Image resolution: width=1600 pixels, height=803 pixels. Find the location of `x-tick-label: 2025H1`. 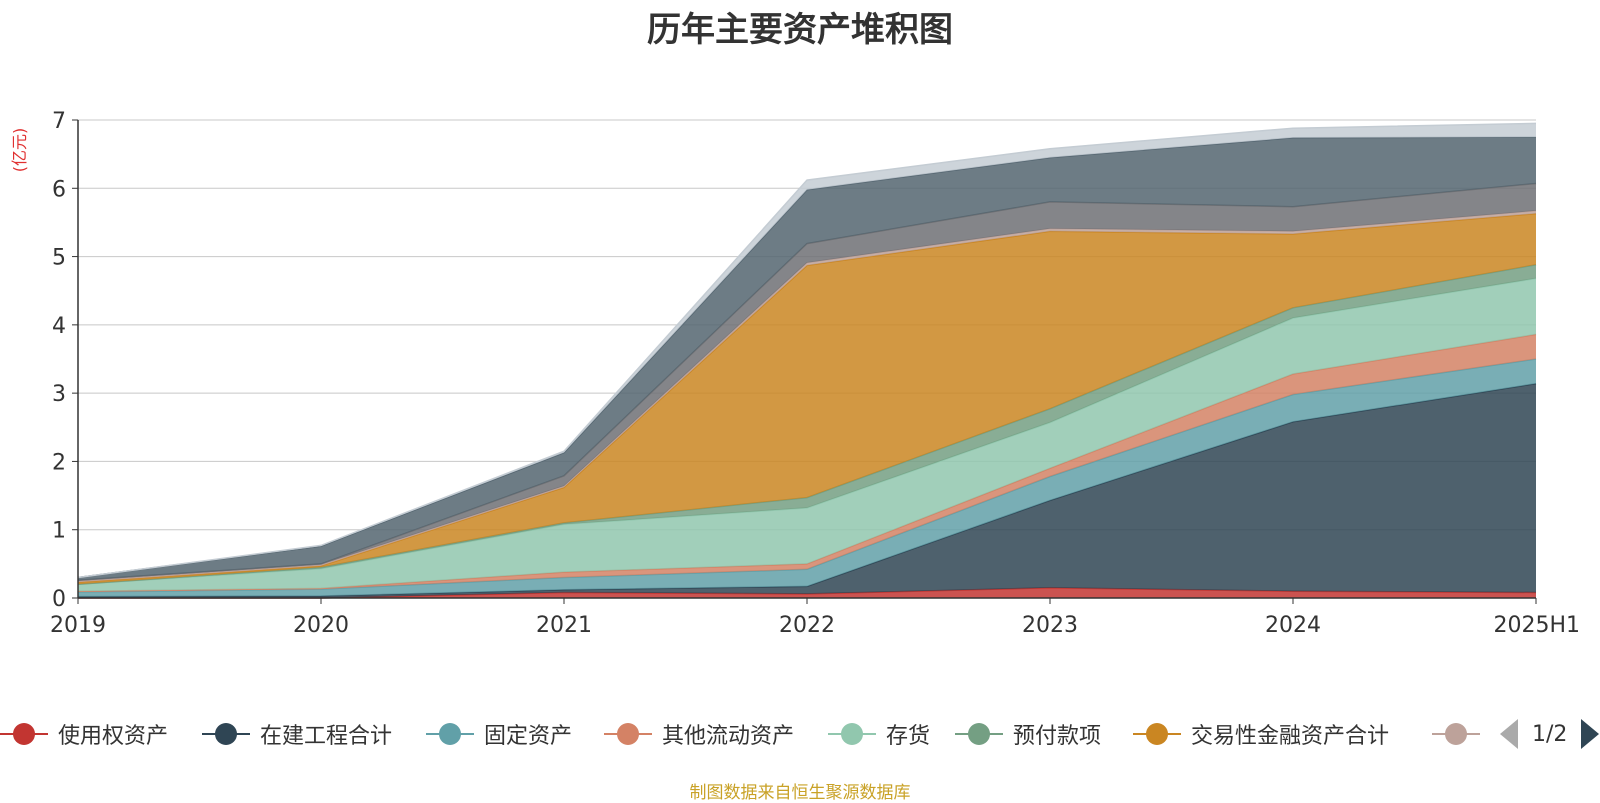

x-tick-label: 2025H1 is located at coordinates (1536, 625).